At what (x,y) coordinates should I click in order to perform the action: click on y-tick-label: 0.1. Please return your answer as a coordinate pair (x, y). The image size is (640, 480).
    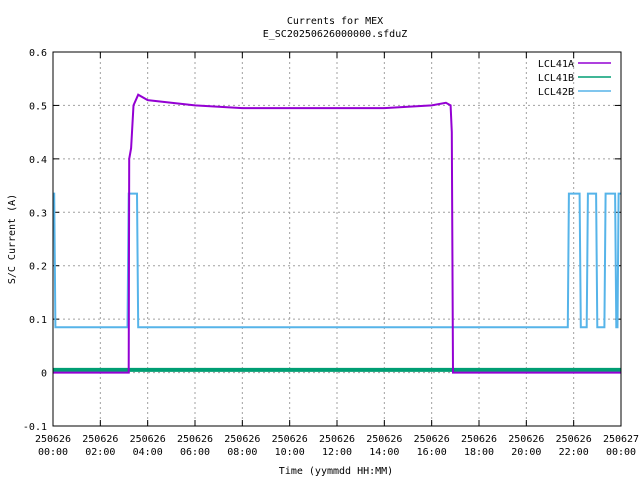
    Looking at the image, I should click on (38, 320).